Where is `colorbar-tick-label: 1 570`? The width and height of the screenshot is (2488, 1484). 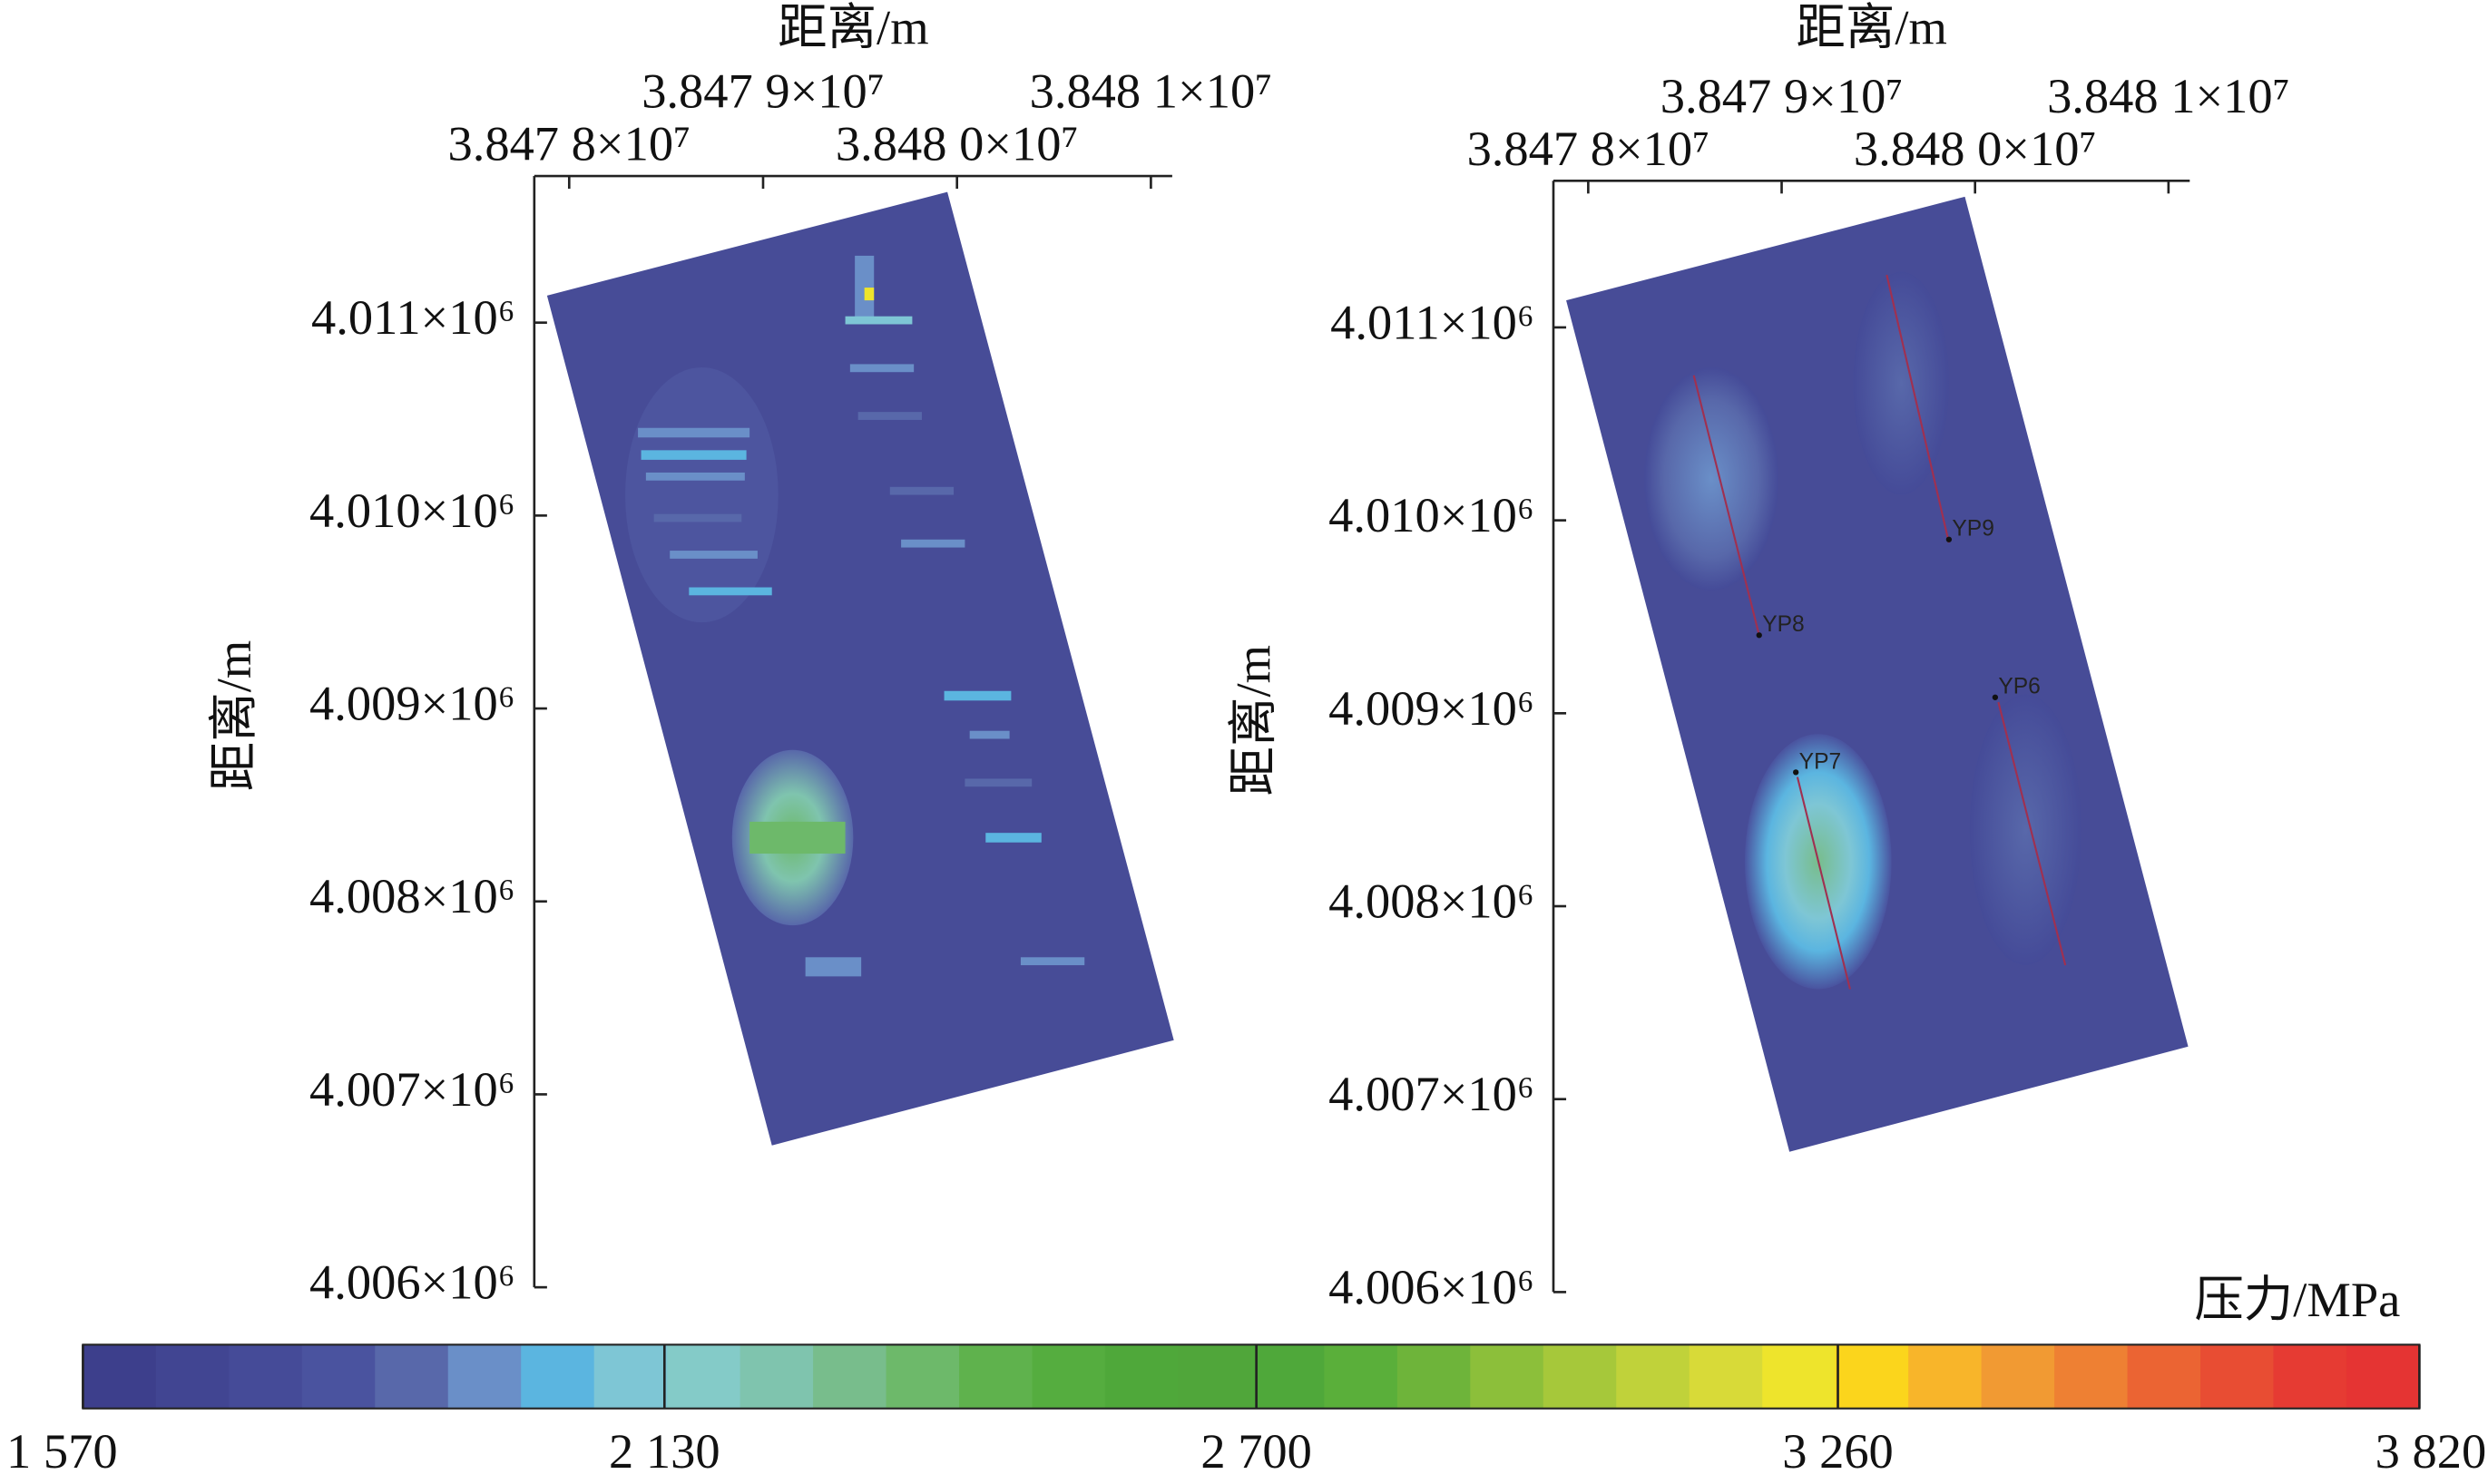 colorbar-tick-label: 1 570 is located at coordinates (62, 1451).